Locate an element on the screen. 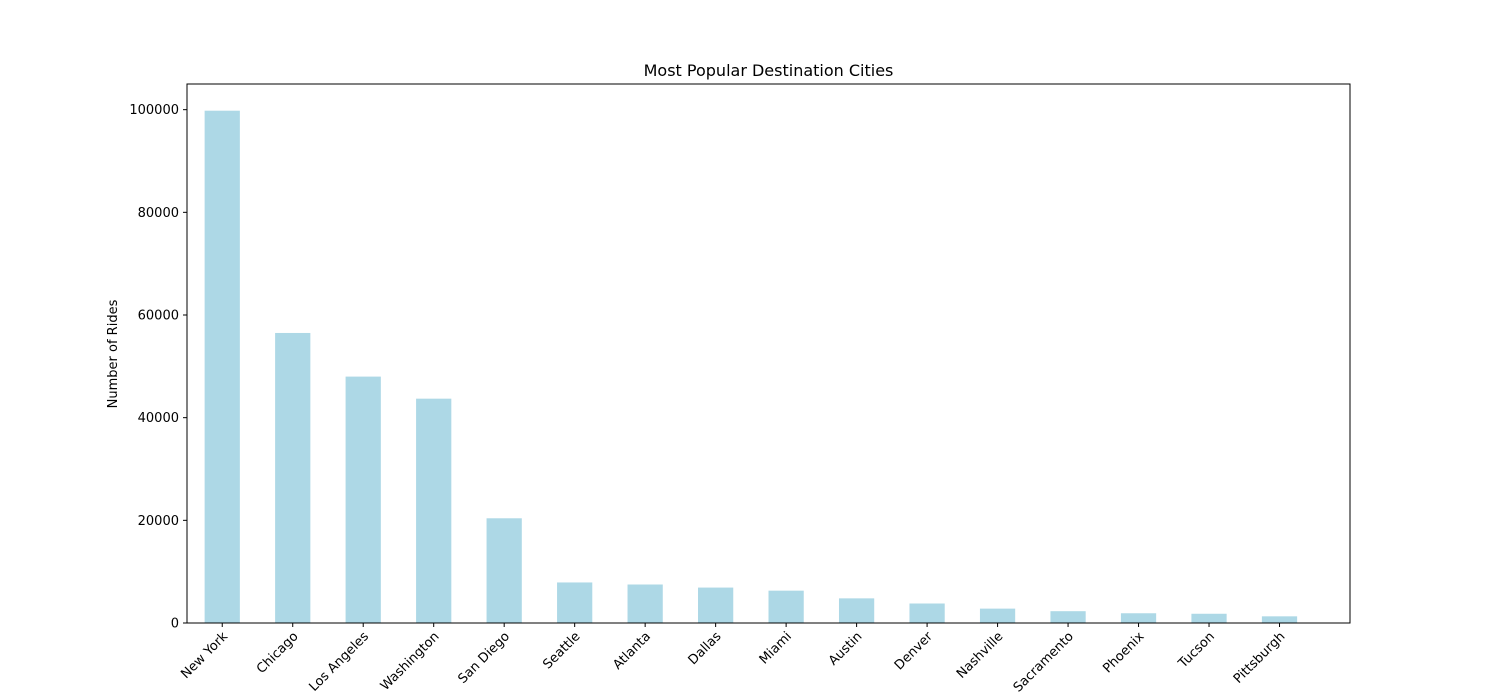 Image resolution: width=1500 pixels, height=700 pixels. y-tick-label: 20000 is located at coordinates (158, 521).